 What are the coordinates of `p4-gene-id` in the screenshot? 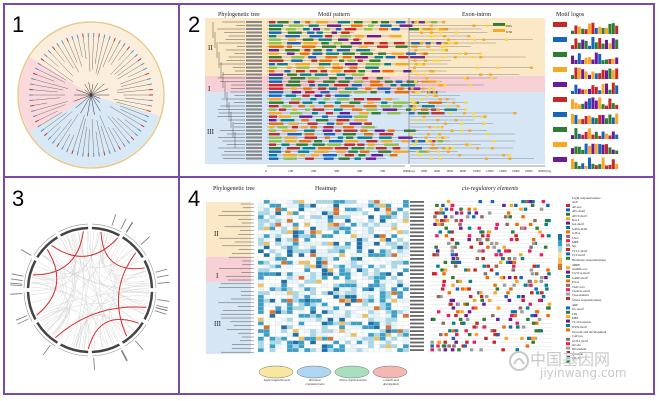 It's located at (417, 213).